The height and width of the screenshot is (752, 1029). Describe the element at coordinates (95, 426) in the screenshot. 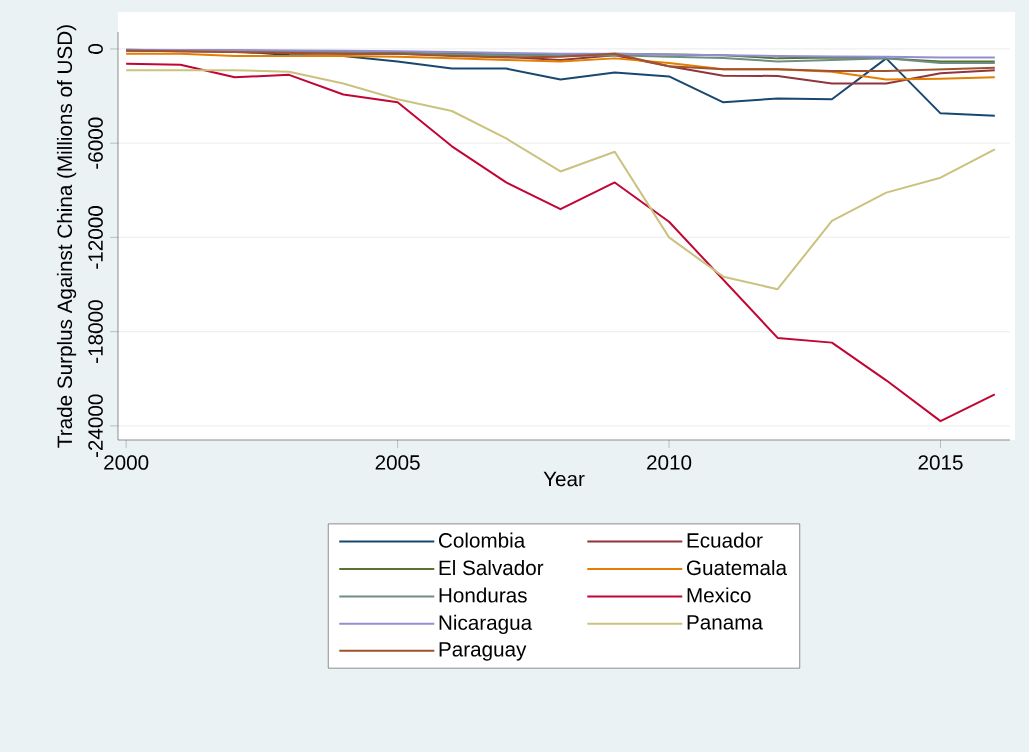

I see `y-tick-label: -24000` at that location.